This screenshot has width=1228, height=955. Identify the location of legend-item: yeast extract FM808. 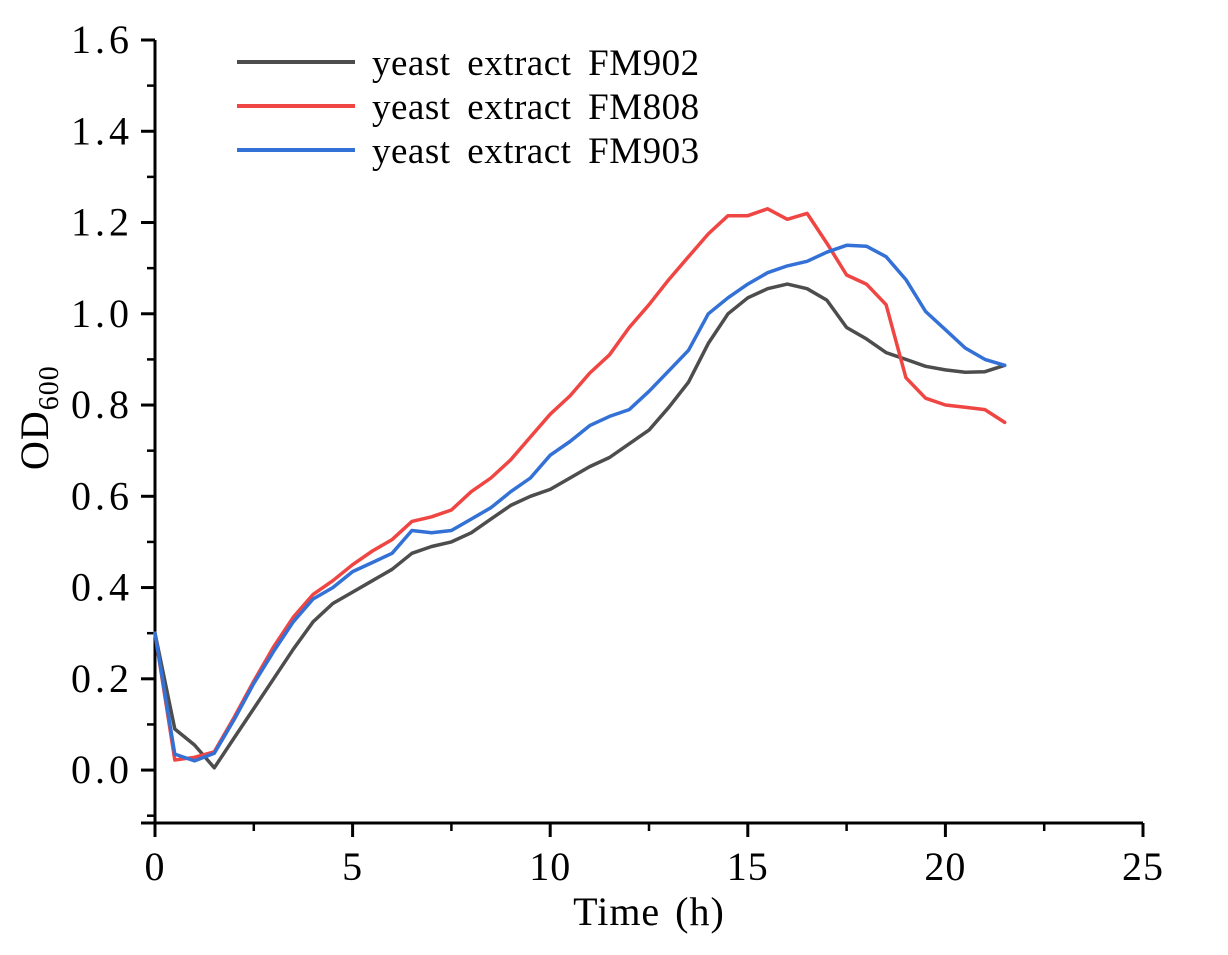
(468, 107).